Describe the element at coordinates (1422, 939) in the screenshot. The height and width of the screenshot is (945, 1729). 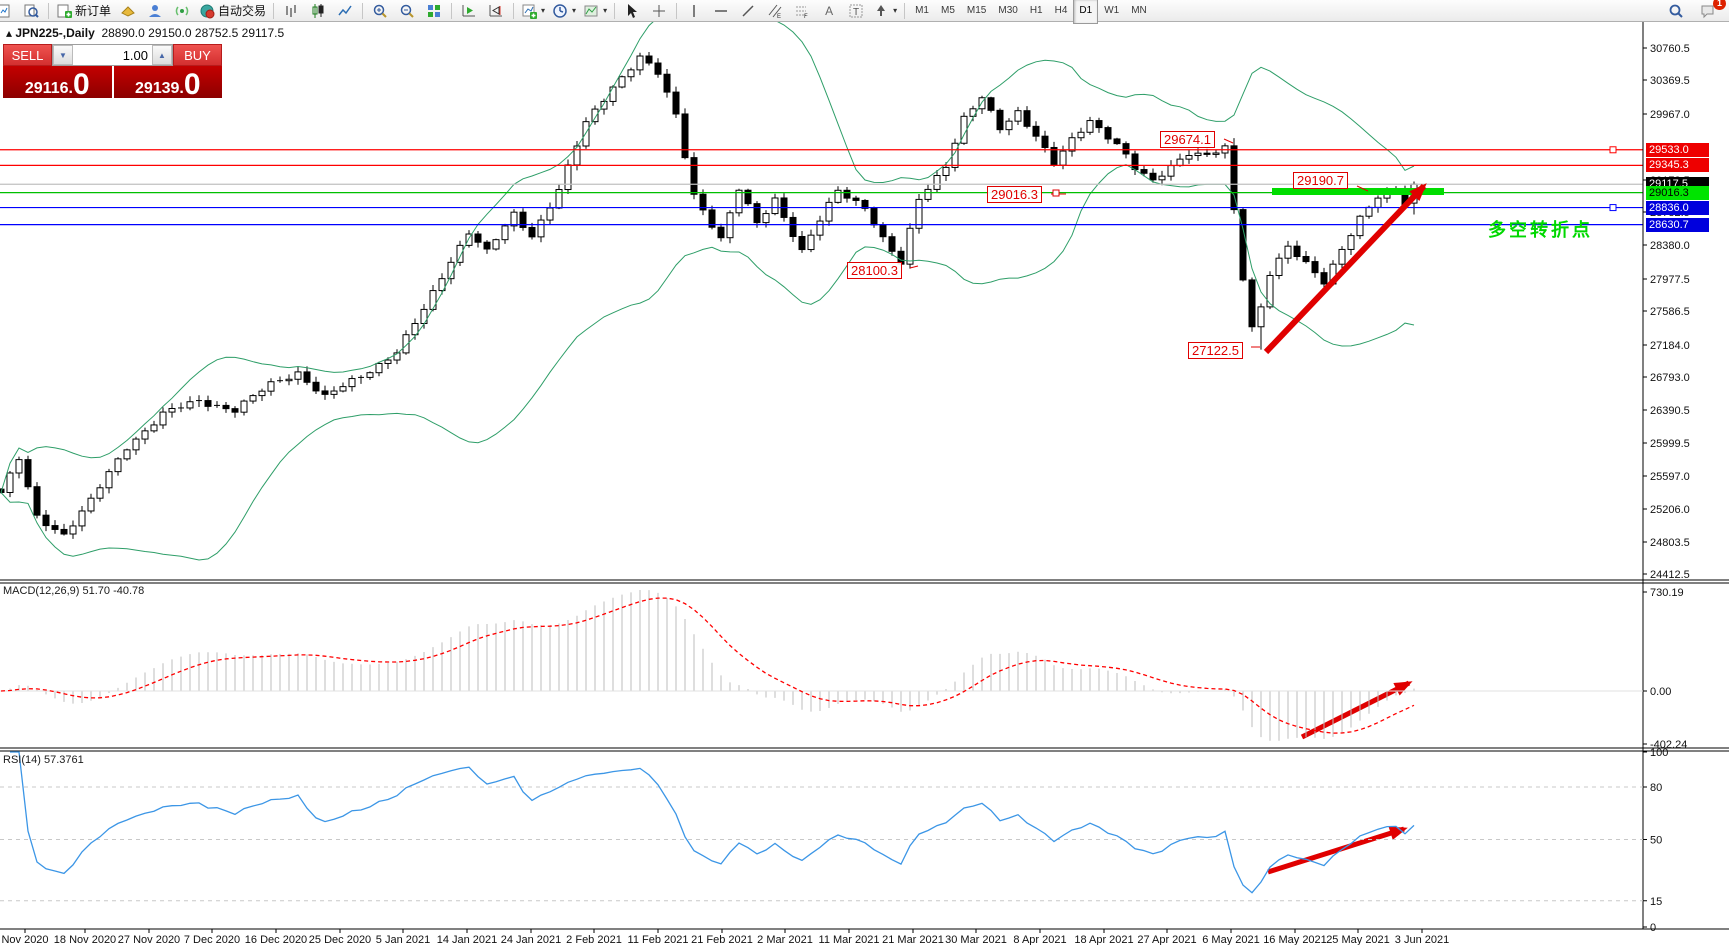
I see `svg-text: 3 Jun 2021` at that location.